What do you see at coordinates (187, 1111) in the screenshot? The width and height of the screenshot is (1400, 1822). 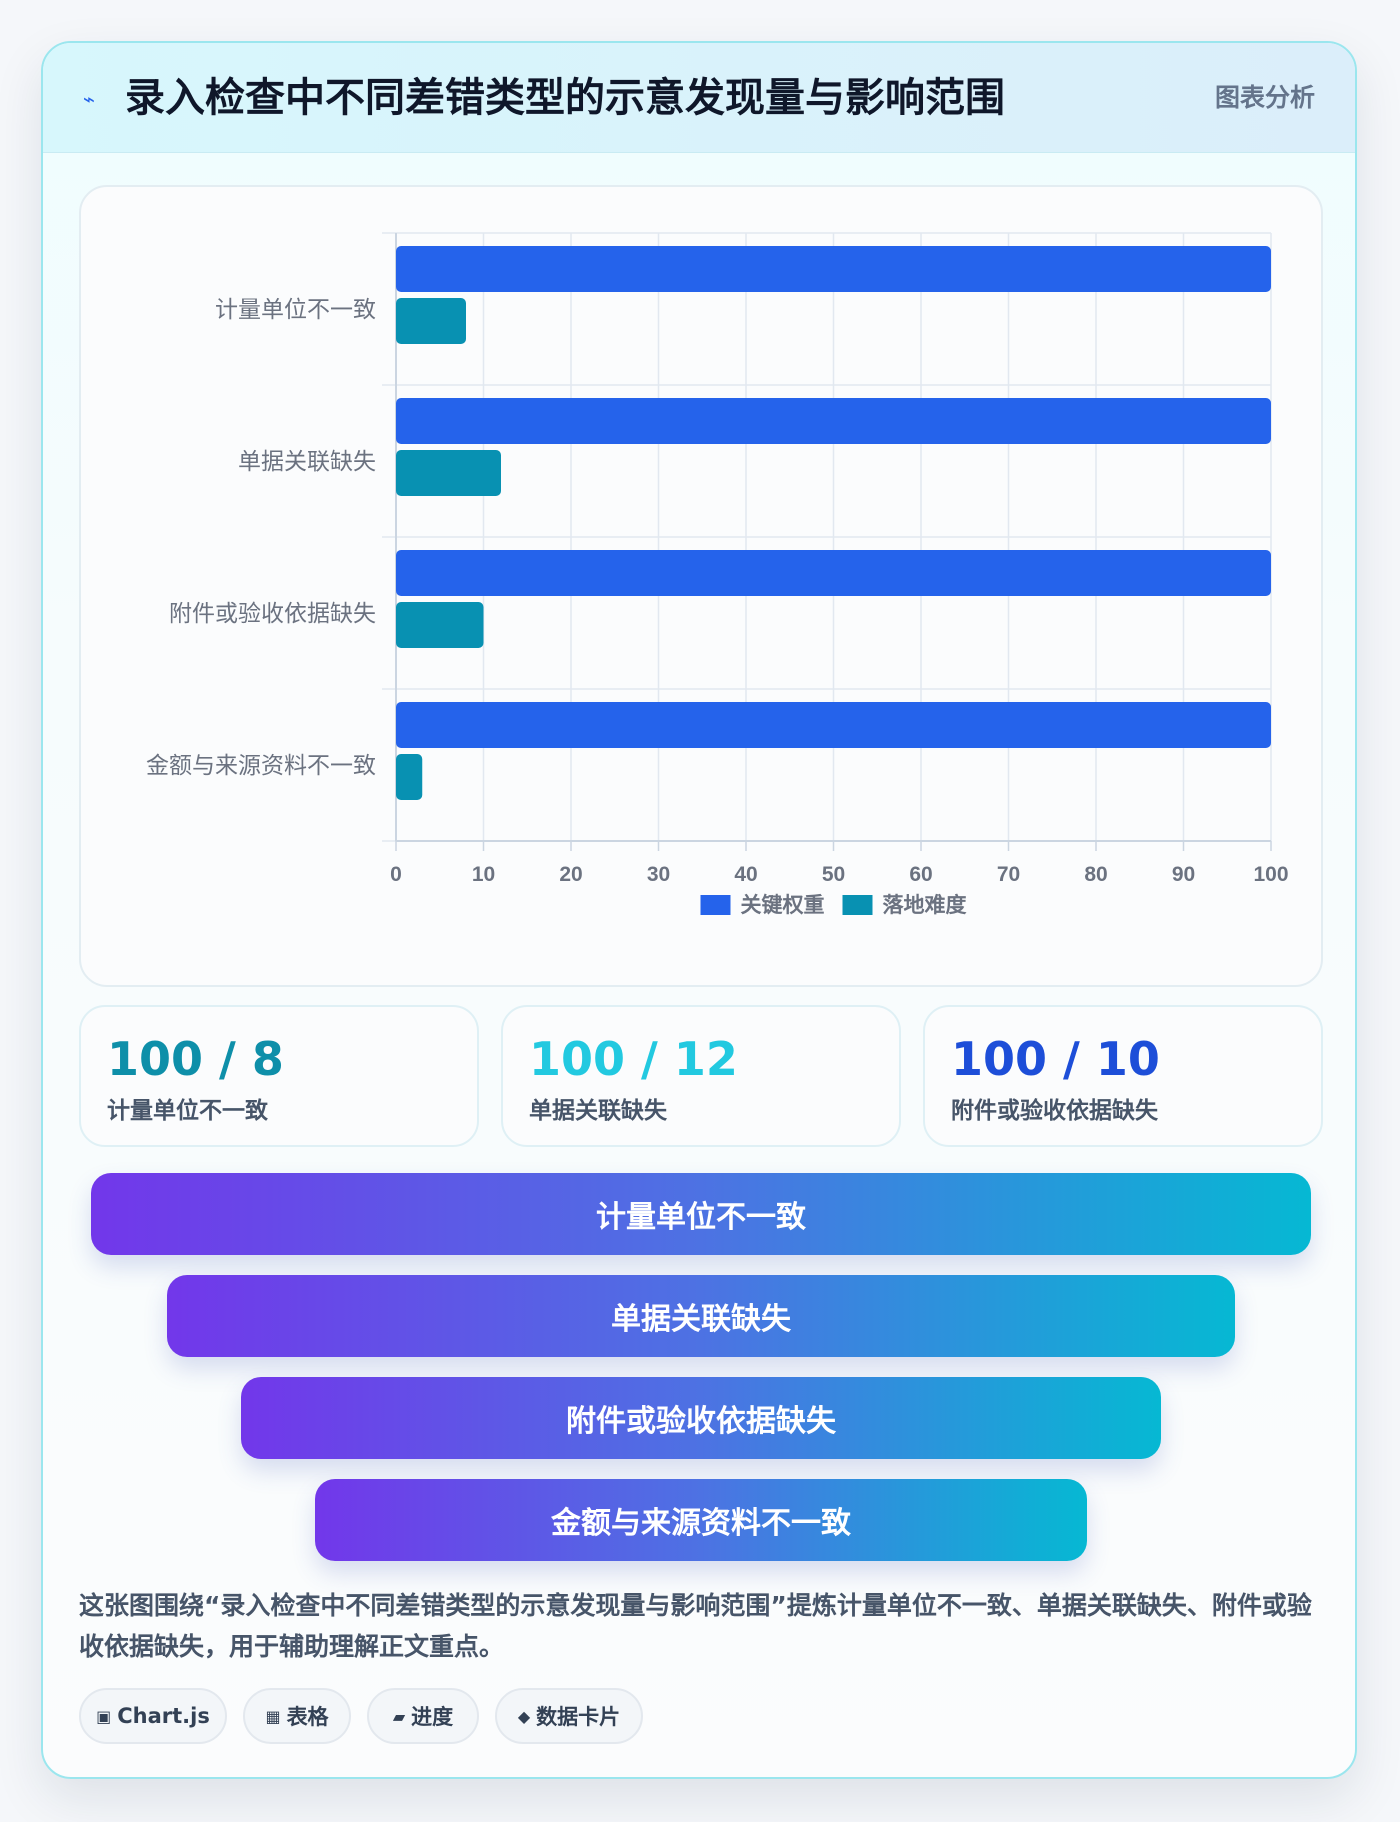 I see `stat-label: 计量单位不一致` at bounding box center [187, 1111].